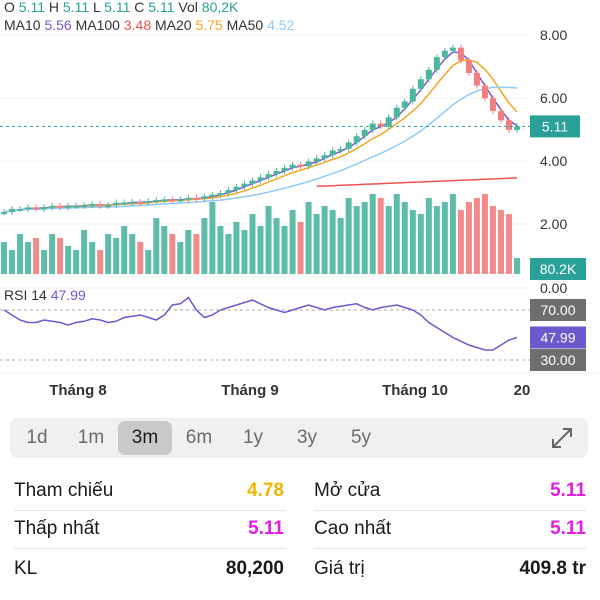 The height and width of the screenshot is (600, 600). I want to click on x-axis-label: Tháng 8, so click(78, 390).